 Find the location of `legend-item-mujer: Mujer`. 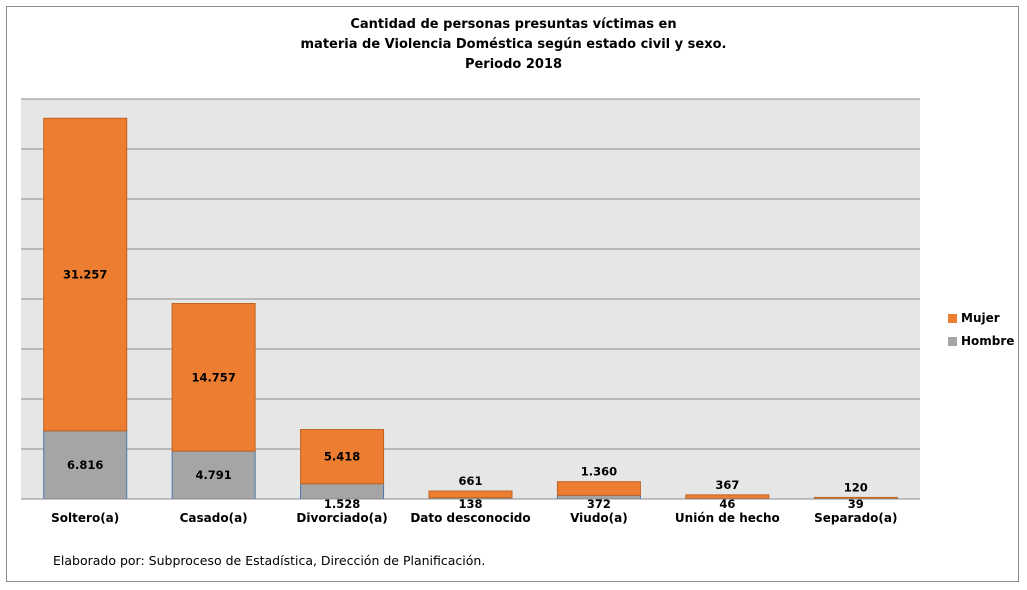

legend-item-mujer: Mujer is located at coordinates (974, 318).